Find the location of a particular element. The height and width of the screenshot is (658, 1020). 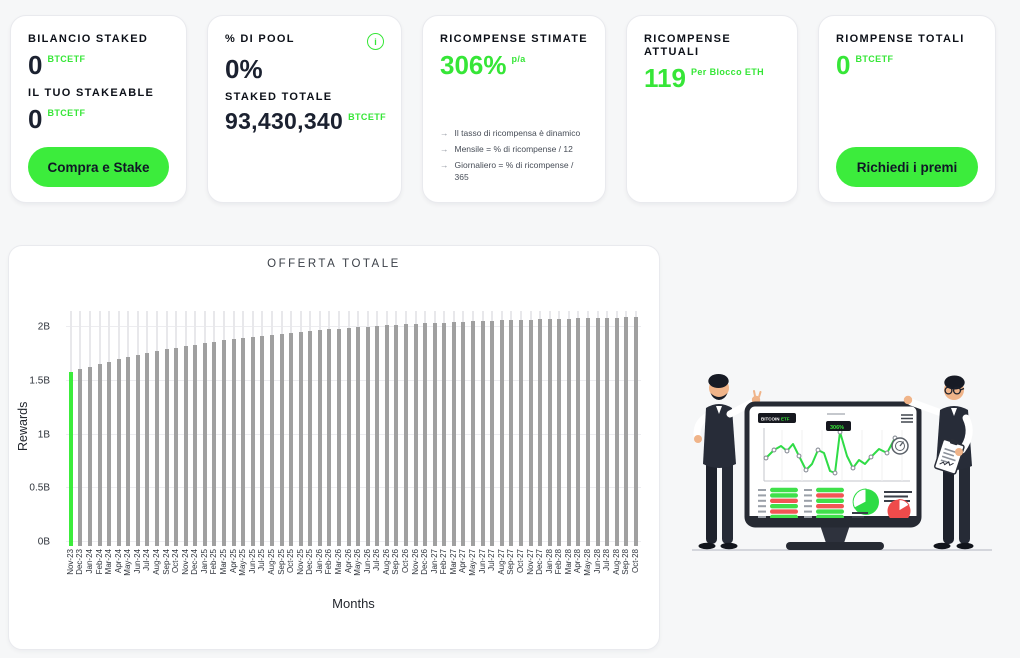

buy-and-stake-button: Compra e Stake is located at coordinates (98, 167).